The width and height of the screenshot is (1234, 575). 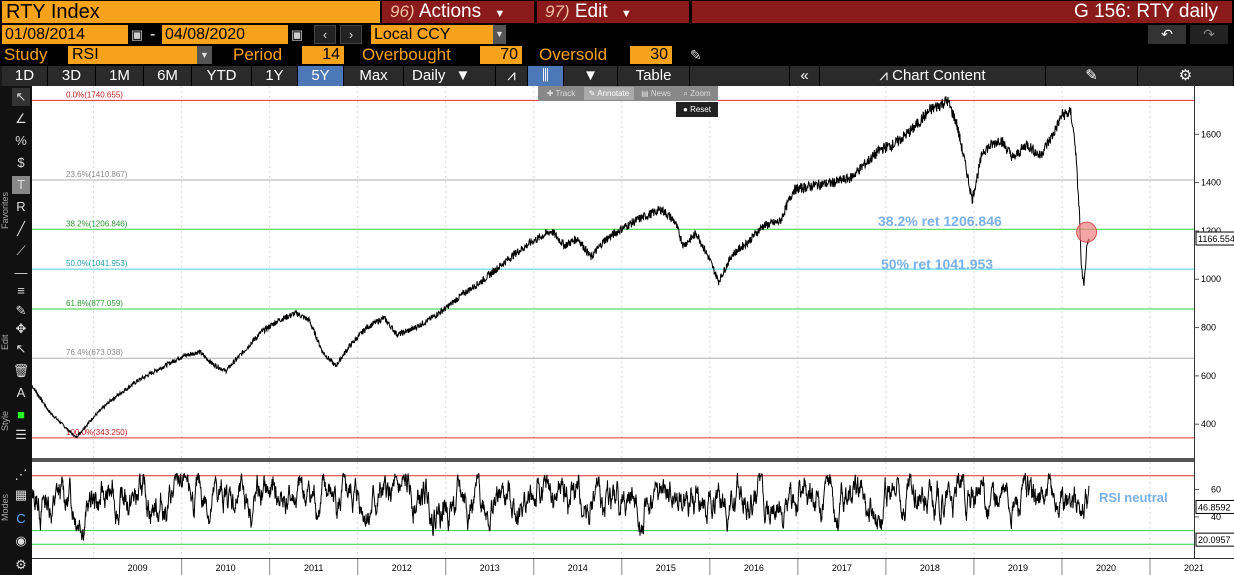 I want to click on move-icon: ✥, so click(x=21, y=328).